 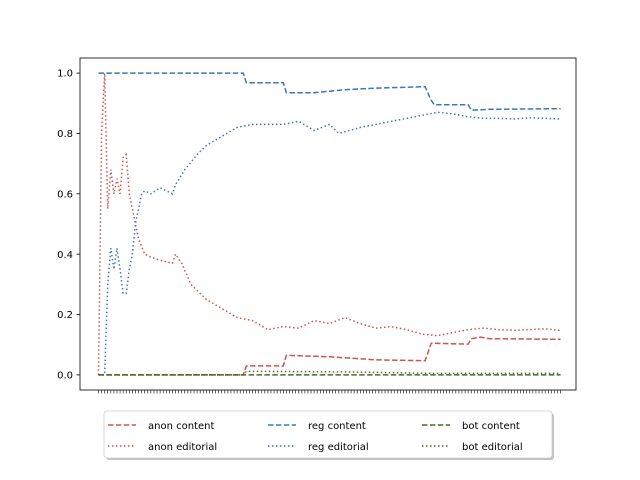 What do you see at coordinates (338, 447) in the screenshot?
I see `legend-label: reg editorial` at bounding box center [338, 447].